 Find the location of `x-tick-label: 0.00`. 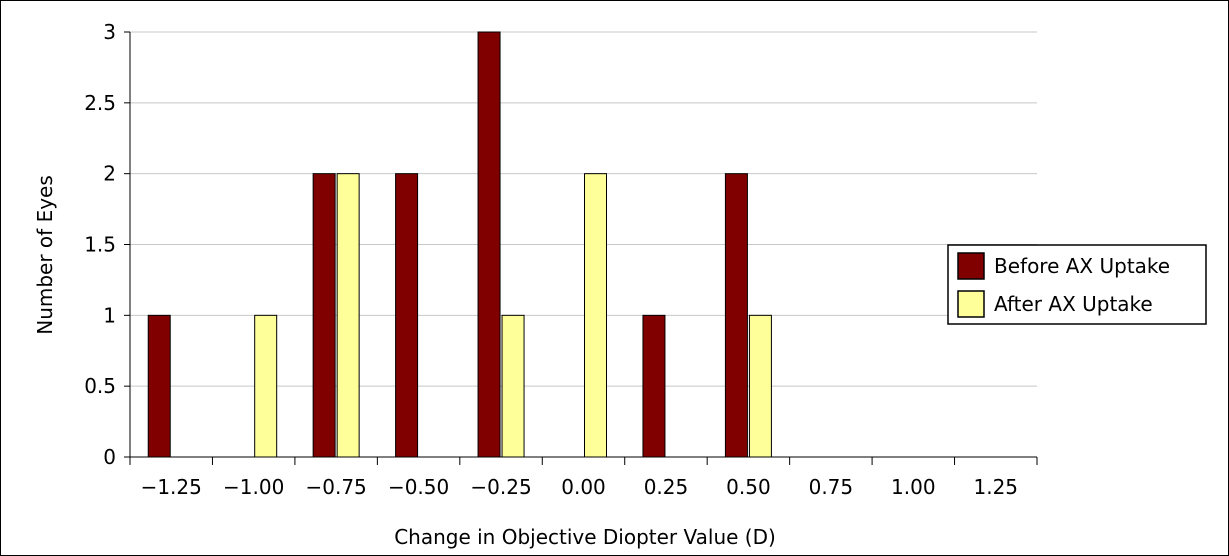

x-tick-label: 0.00 is located at coordinates (583, 487).